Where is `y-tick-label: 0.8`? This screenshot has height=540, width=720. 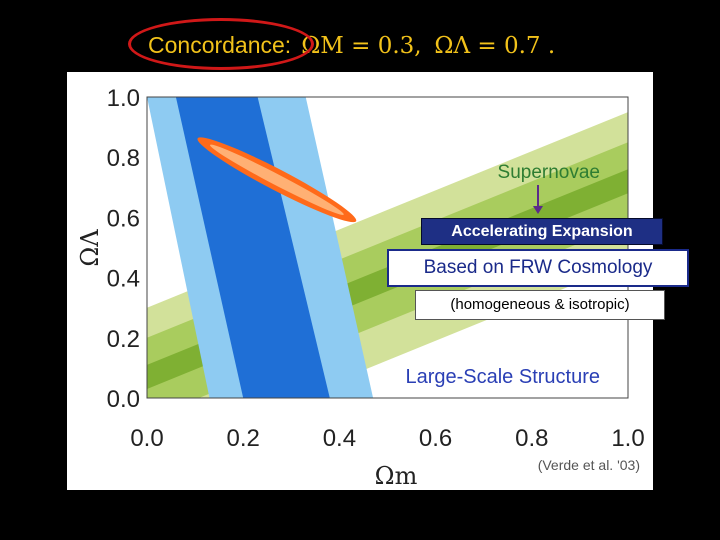 y-tick-label: 0.8 is located at coordinates (123, 158).